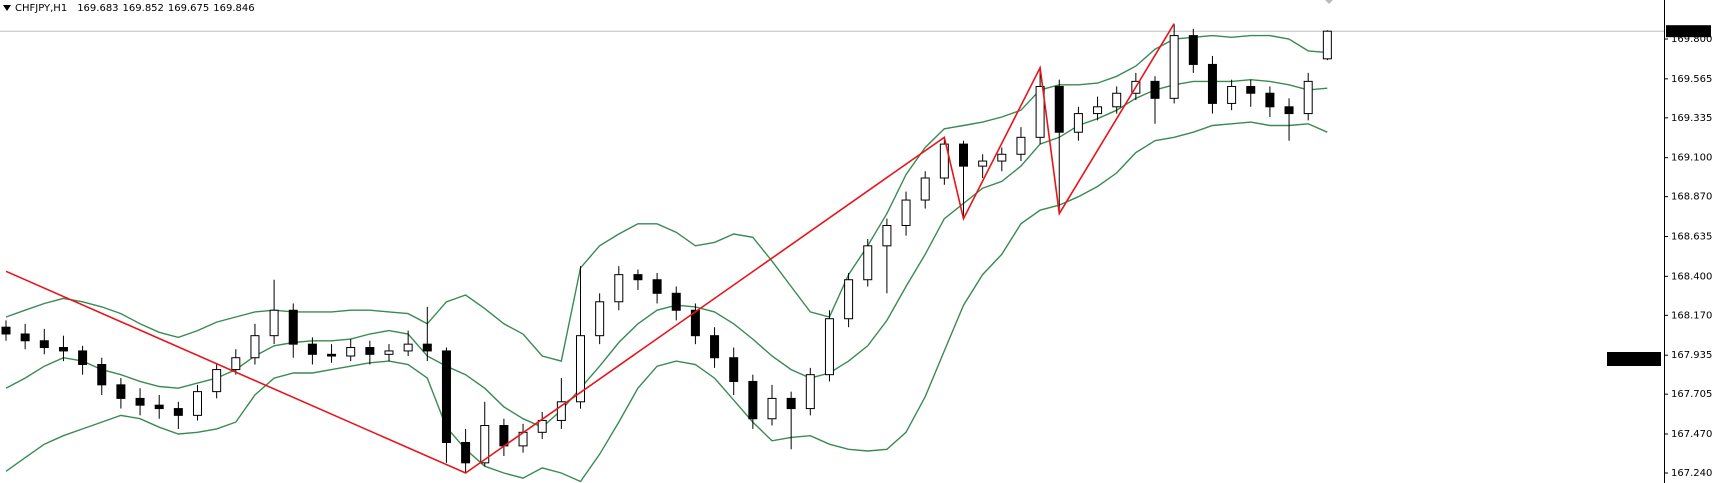 Image resolution: width=1717 pixels, height=483 pixels. I want to click on y-tick-label: 168.400, so click(1691, 276).